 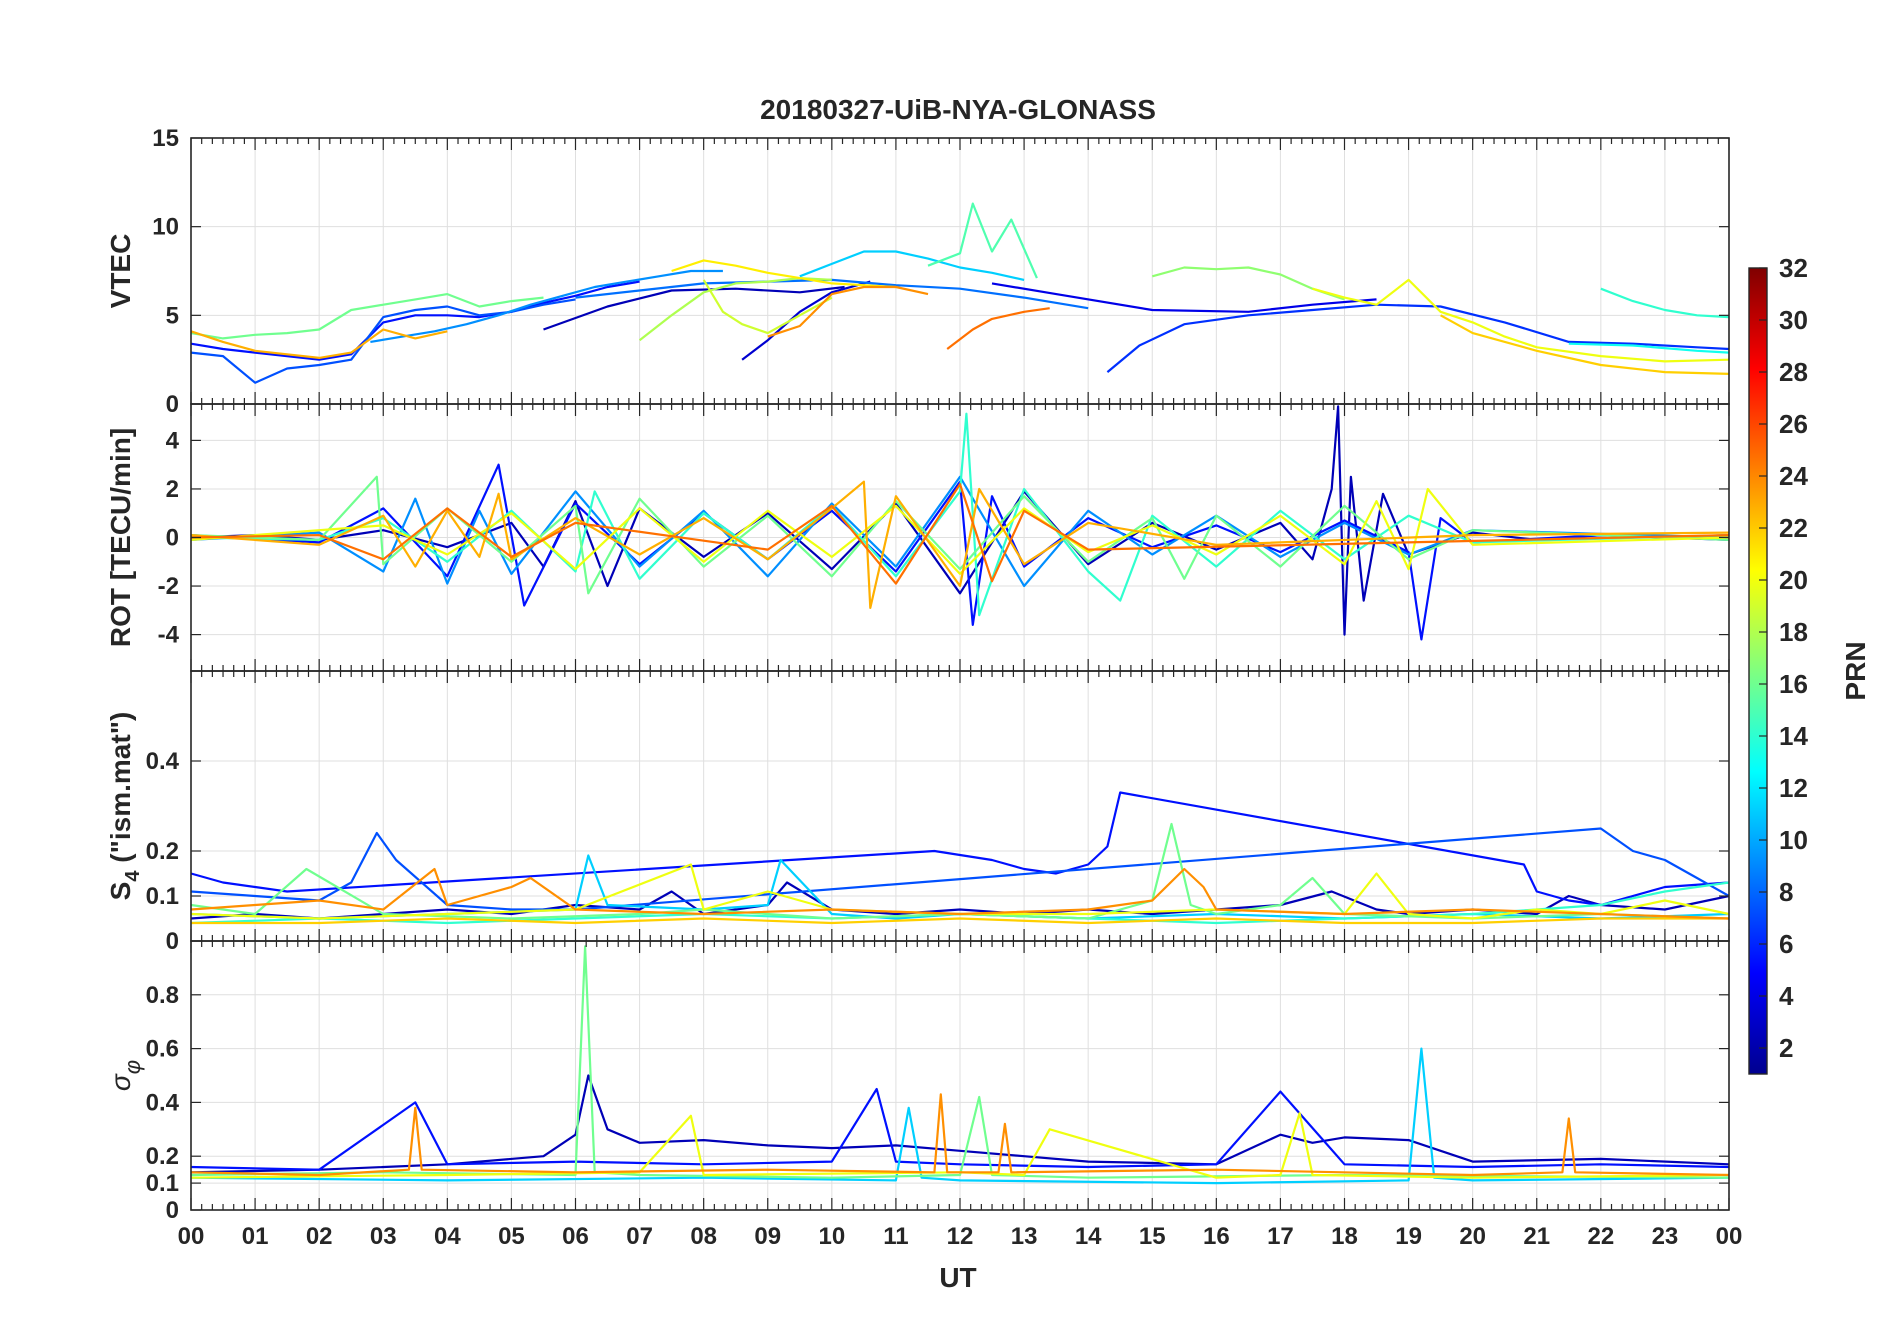 What do you see at coordinates (1665, 1236) in the screenshot?
I see `x-tick-label: 23` at bounding box center [1665, 1236].